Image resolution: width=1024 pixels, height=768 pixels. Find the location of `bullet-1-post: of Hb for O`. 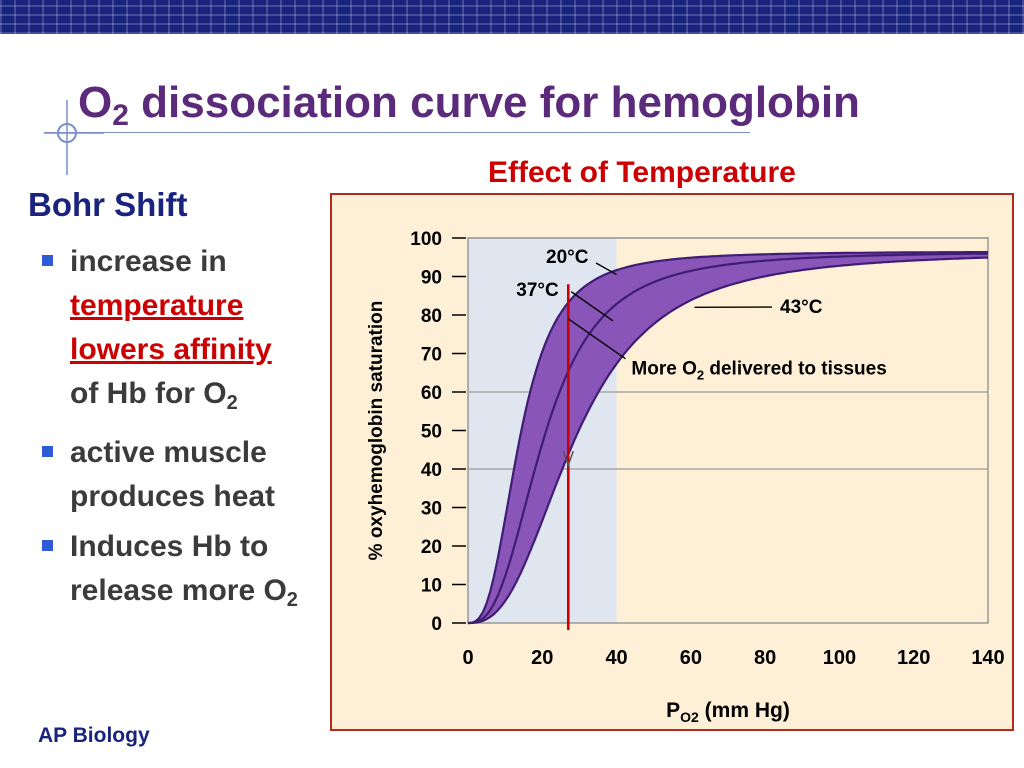

bullet-1-post: of Hb for O is located at coordinates (148, 393).